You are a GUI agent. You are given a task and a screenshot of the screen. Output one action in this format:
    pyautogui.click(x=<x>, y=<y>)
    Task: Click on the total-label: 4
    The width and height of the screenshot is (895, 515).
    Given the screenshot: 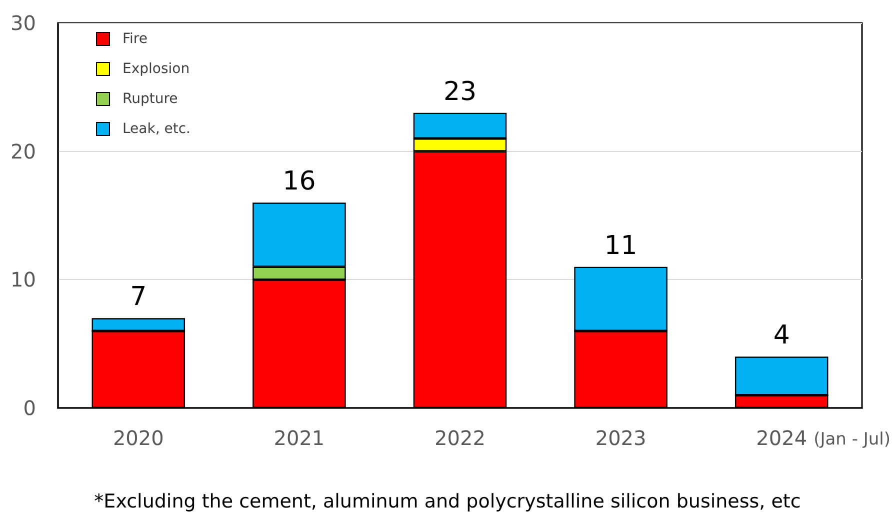 What is the action you would take?
    pyautogui.click(x=781, y=335)
    